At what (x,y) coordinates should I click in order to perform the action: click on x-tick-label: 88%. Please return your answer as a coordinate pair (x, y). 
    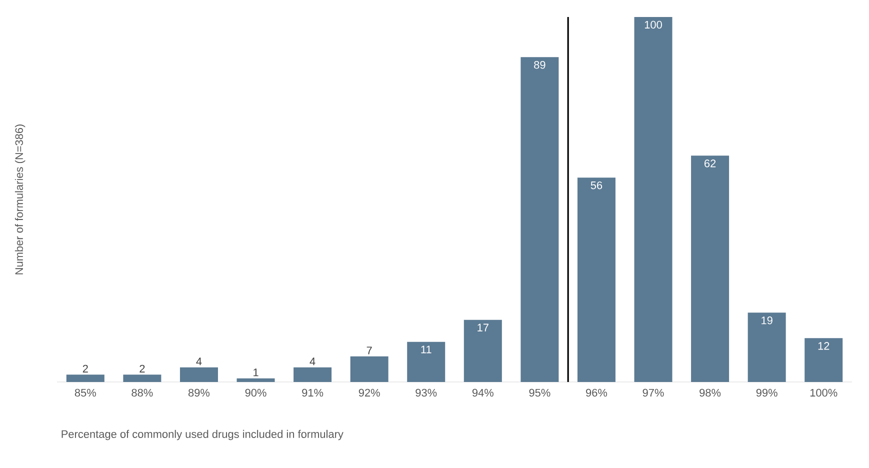
    Looking at the image, I should click on (142, 392).